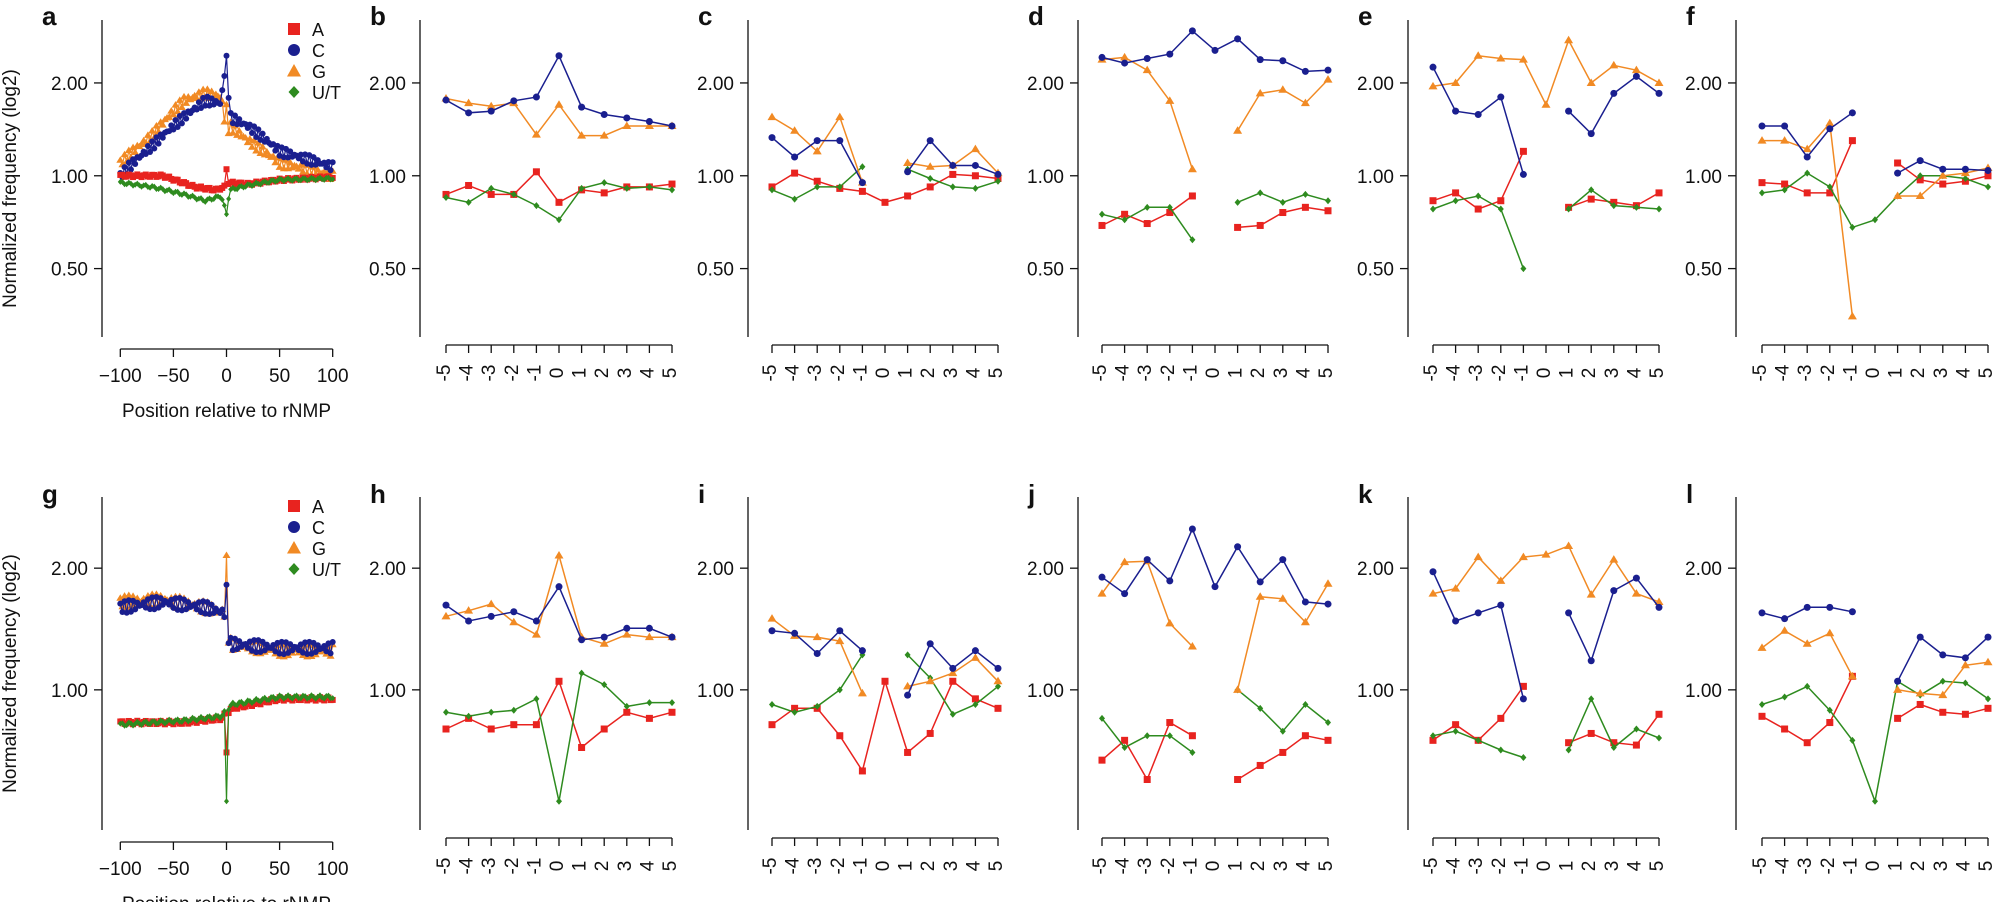 This screenshot has height=902, width=2007. I want to click on legend-label: A, so click(318, 30).